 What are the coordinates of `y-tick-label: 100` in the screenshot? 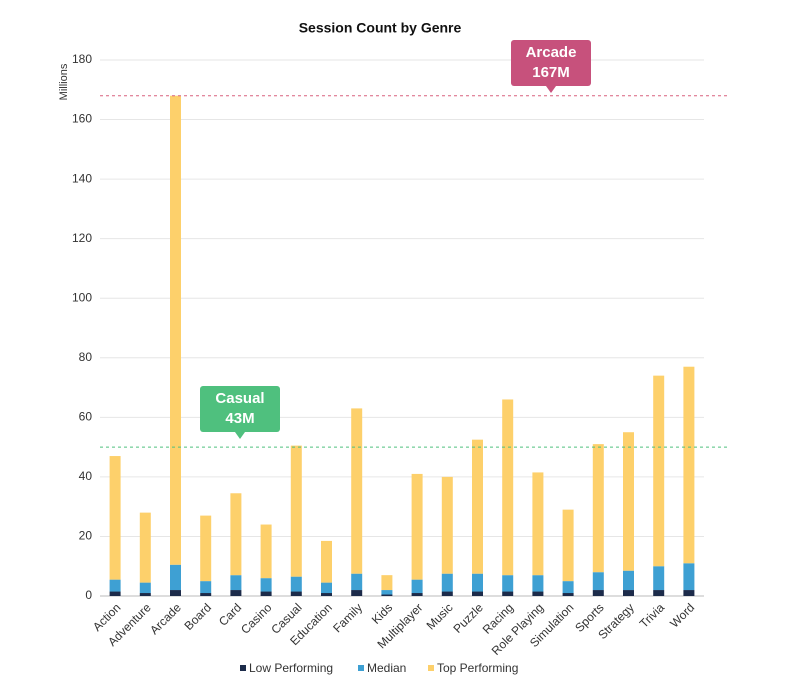 It's located at (82, 297).